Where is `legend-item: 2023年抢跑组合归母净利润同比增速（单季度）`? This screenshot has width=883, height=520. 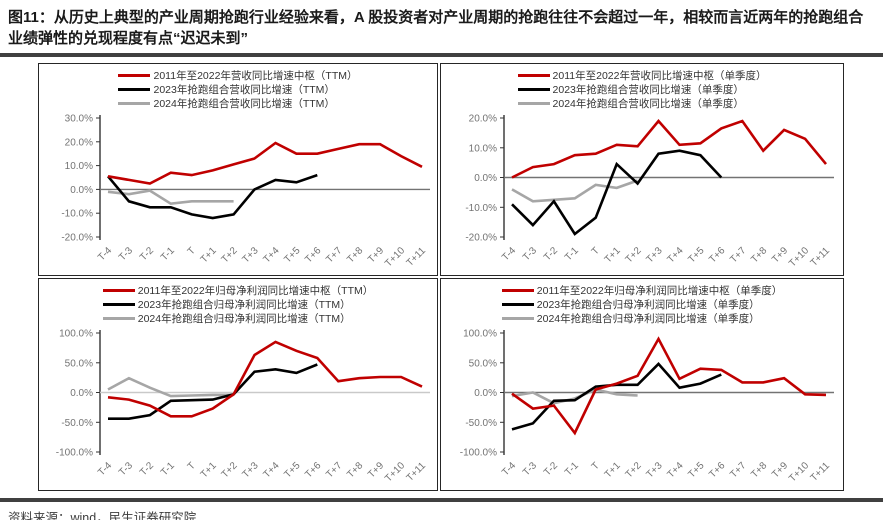
legend-item: 2023年抢跑组合归母净利润同比增速（单季度） is located at coordinates (630, 304).